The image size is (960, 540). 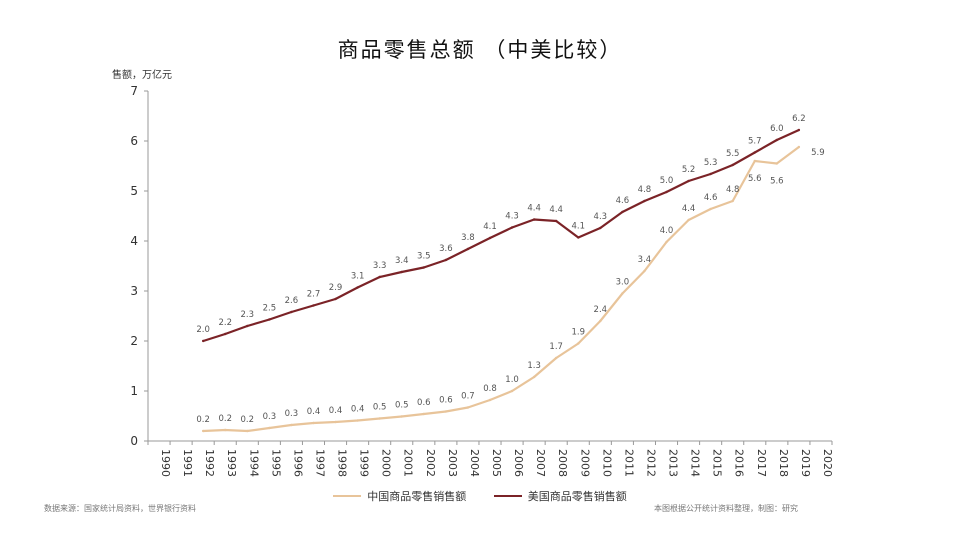 What do you see at coordinates (480, 50) in the screenshot?
I see `chart-title: 商品零售总额 （中美比较）` at bounding box center [480, 50].